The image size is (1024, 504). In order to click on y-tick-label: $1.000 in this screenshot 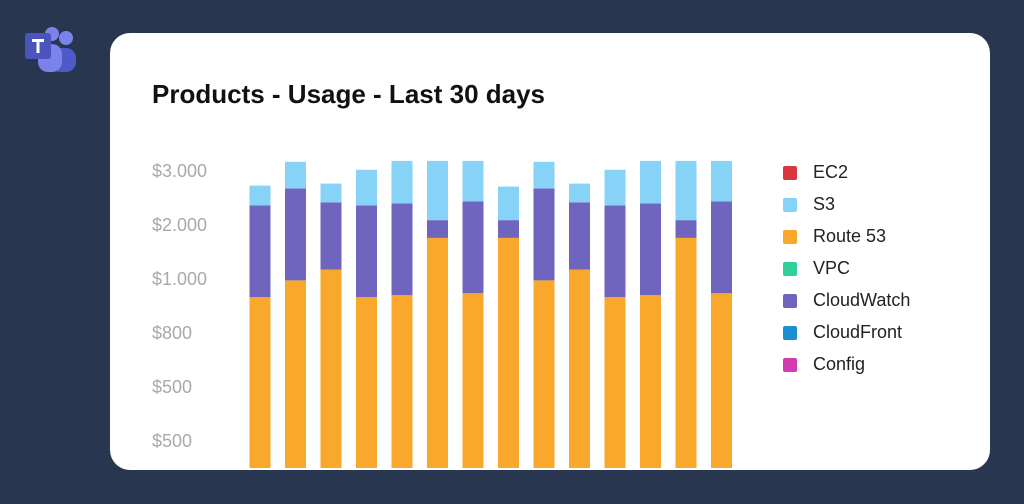, I will do `click(179, 279)`.